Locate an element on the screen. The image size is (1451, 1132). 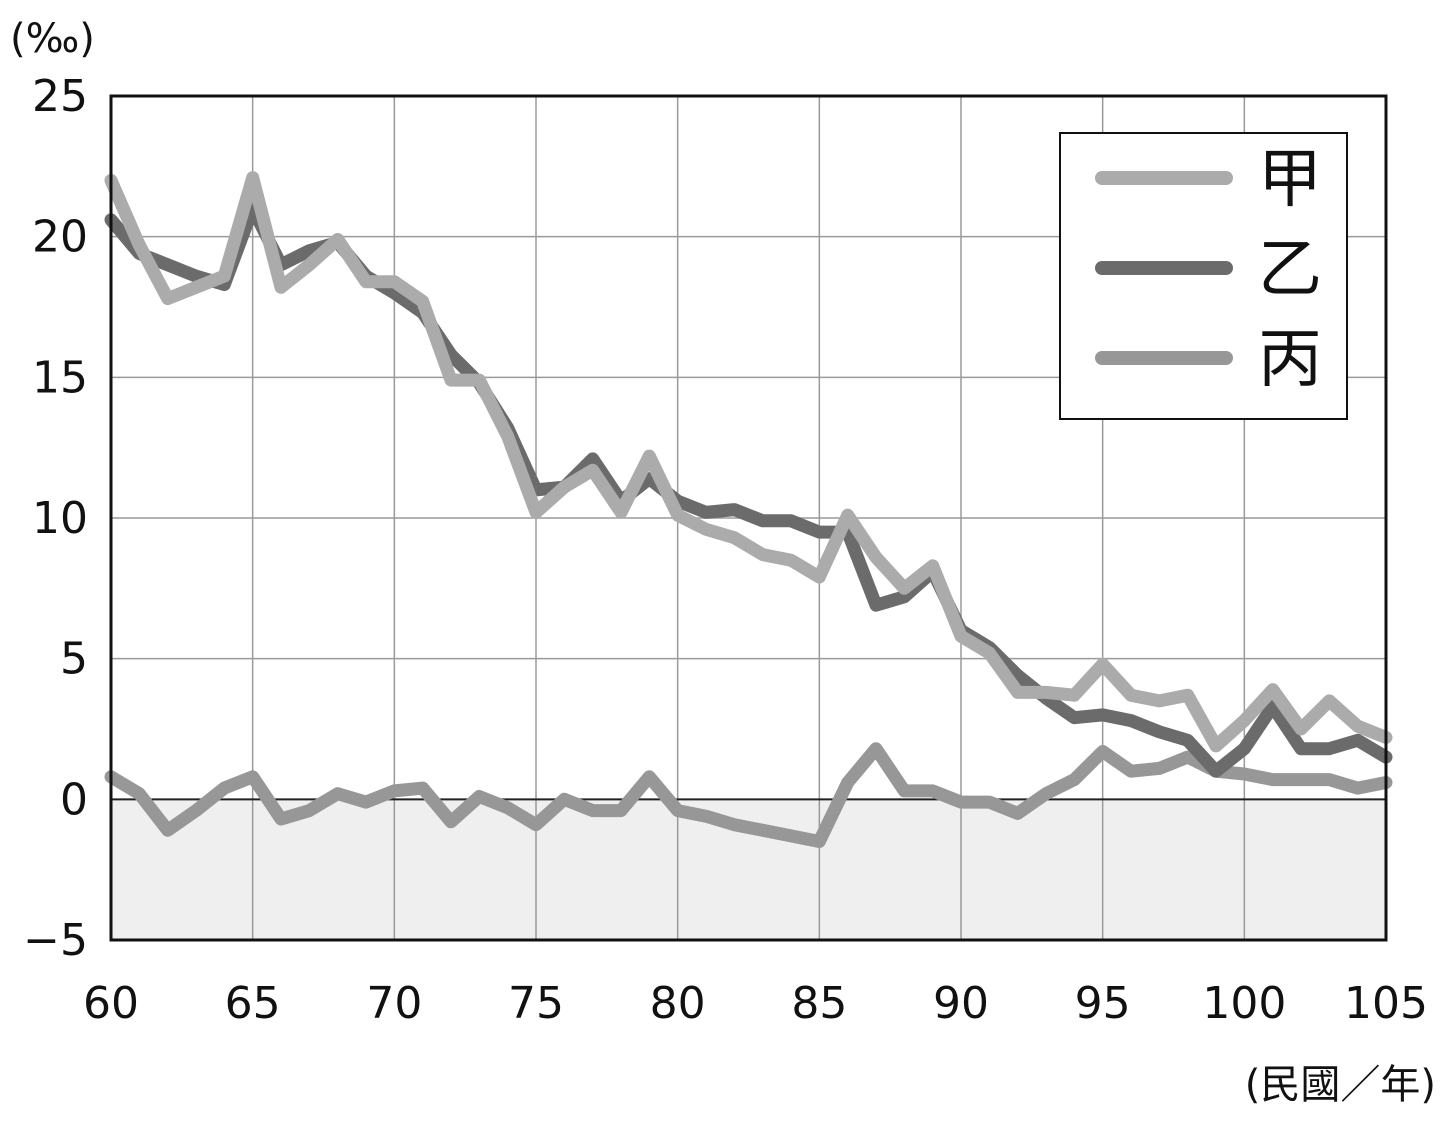
y-tick-label: −5 is located at coordinates (55, 940).